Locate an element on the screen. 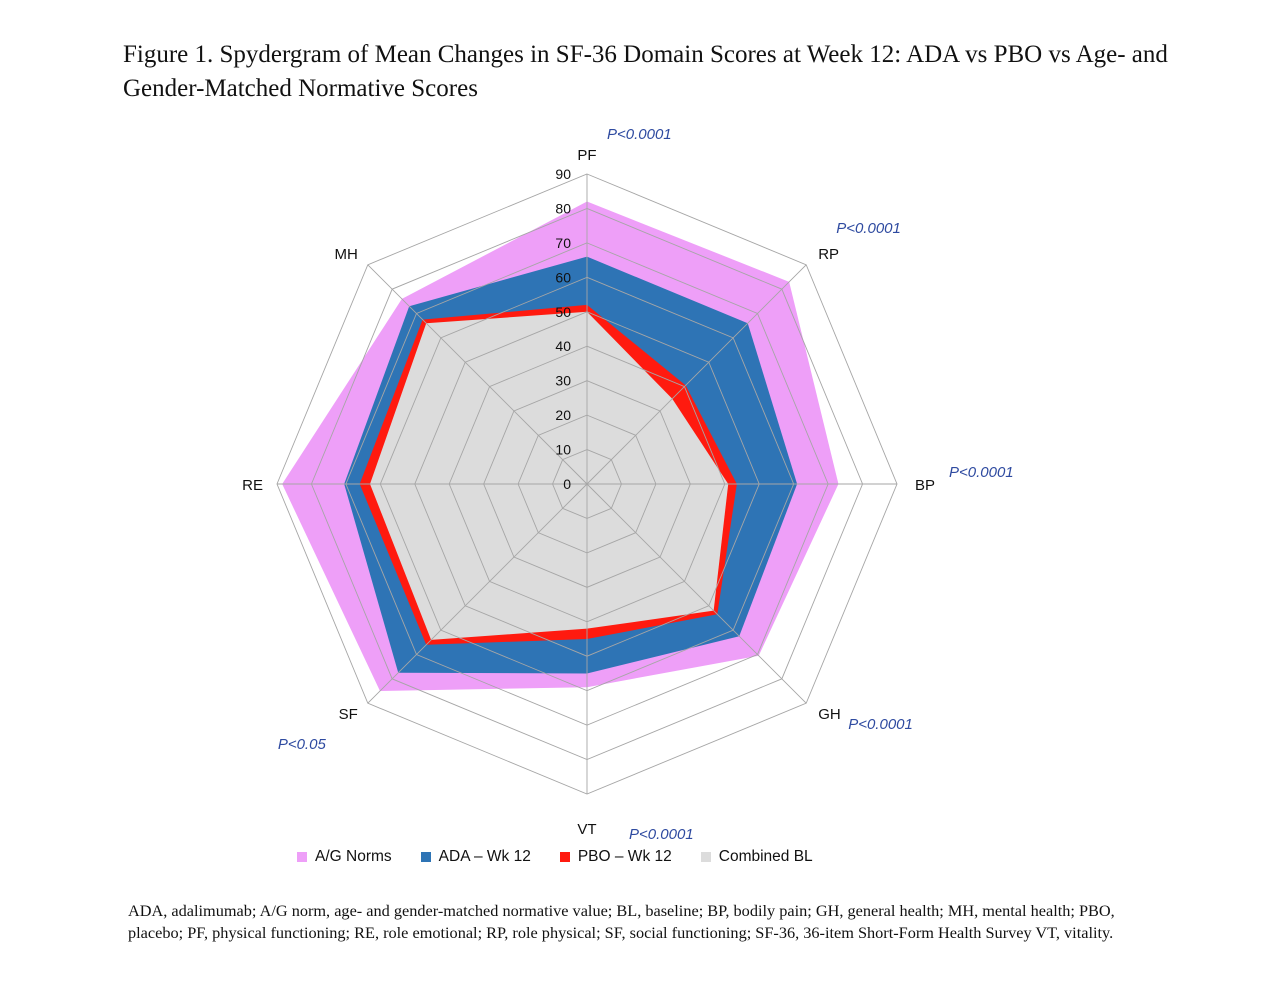 The width and height of the screenshot is (1280, 989). tick-label-10: 10 is located at coordinates (563, 450).